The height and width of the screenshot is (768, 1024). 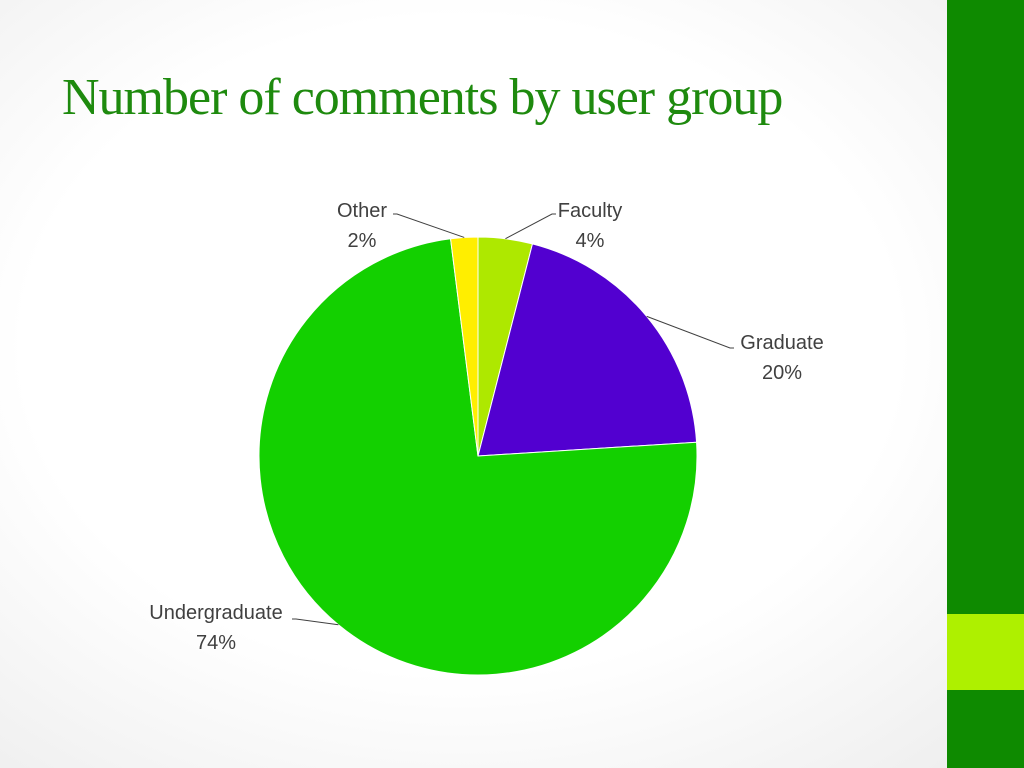 I want to click on leader-line-undergraduate, so click(x=315, y=622).